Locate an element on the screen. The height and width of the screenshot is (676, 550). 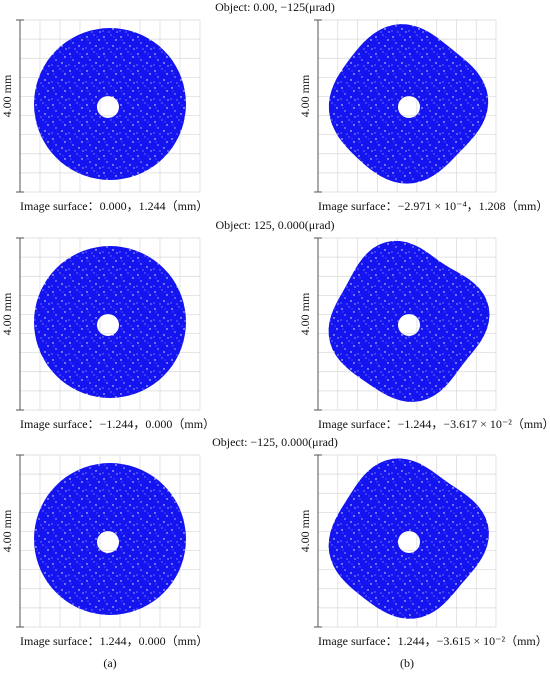
caption: Image surface：1.244，0.000（mm） is located at coordinates (114, 641).